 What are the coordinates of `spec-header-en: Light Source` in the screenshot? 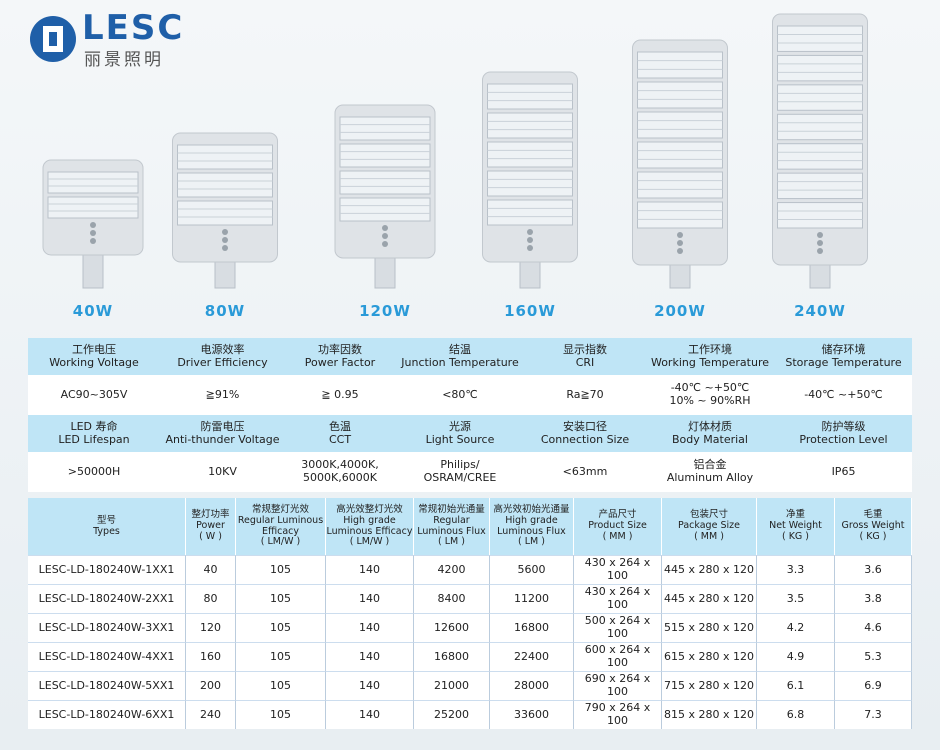 It's located at (460, 439).